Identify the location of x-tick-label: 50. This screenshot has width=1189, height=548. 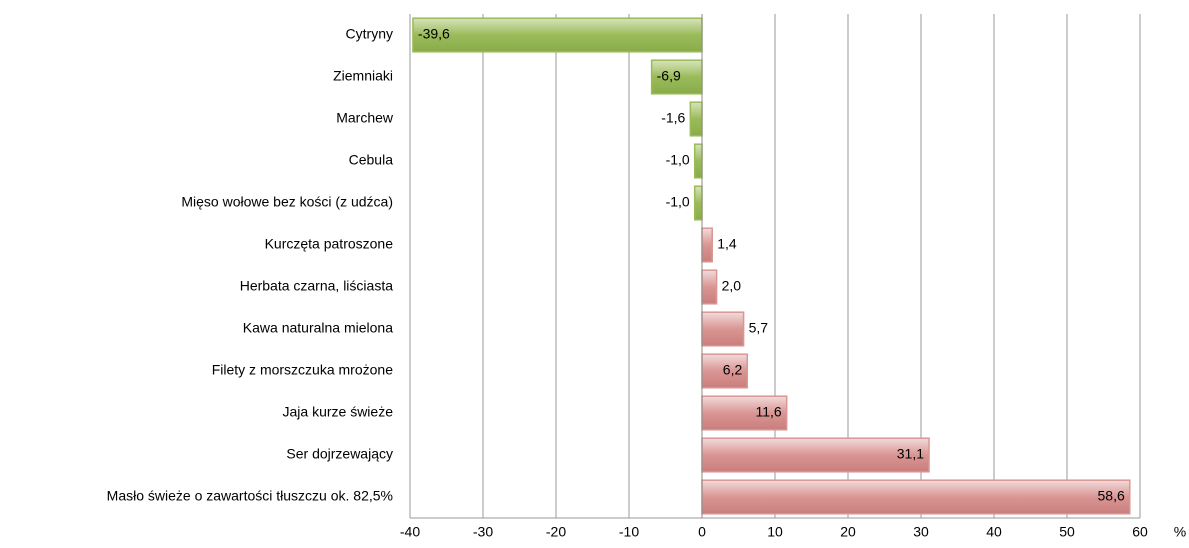
(1067, 532).